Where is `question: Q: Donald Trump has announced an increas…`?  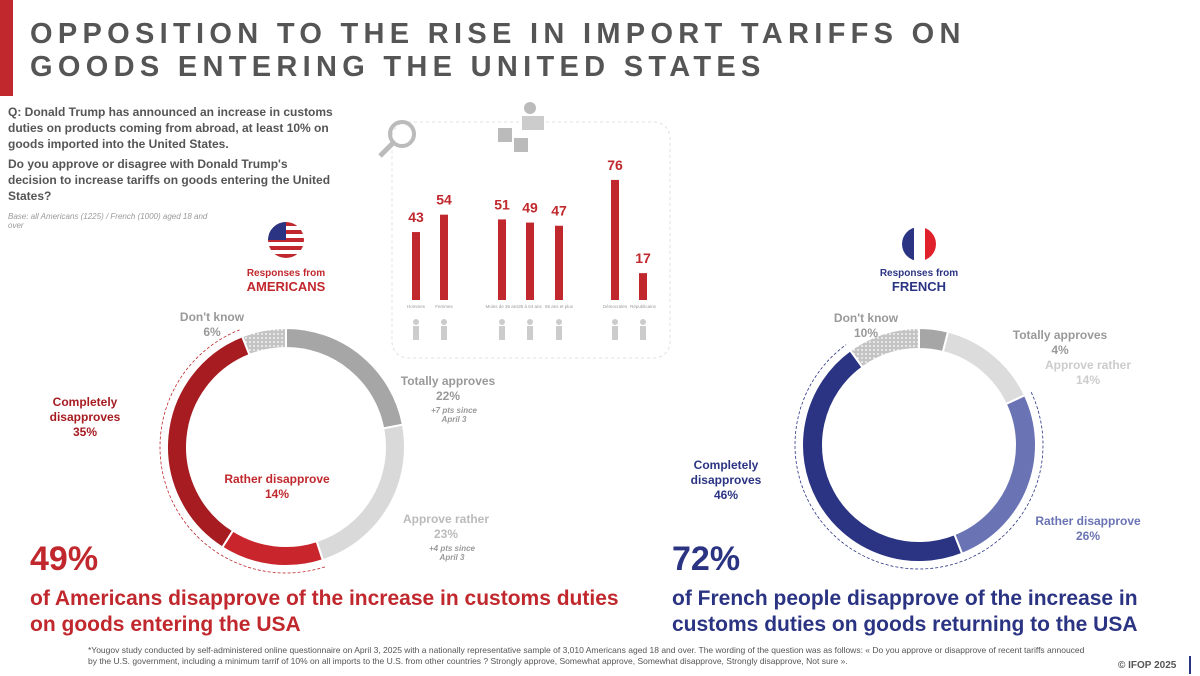
question: Q: Donald Trump has announced an increas… is located at coordinates (170, 128).